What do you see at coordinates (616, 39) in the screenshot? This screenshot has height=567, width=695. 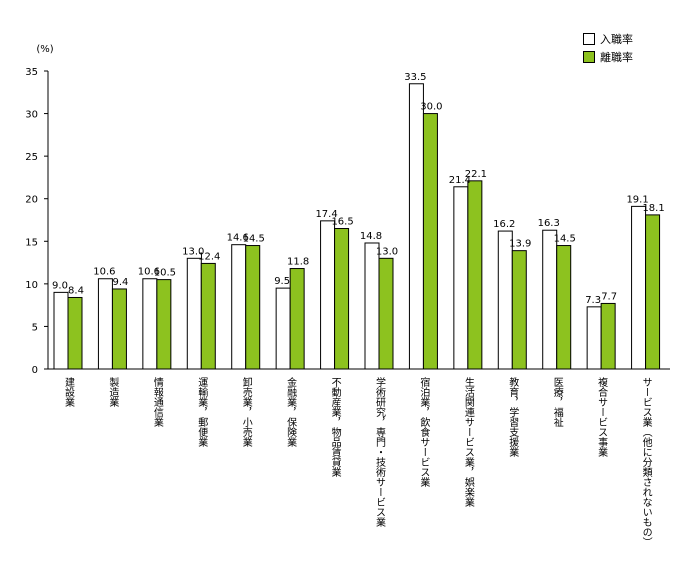 I see `legend-label-hire: 入職率` at bounding box center [616, 39].